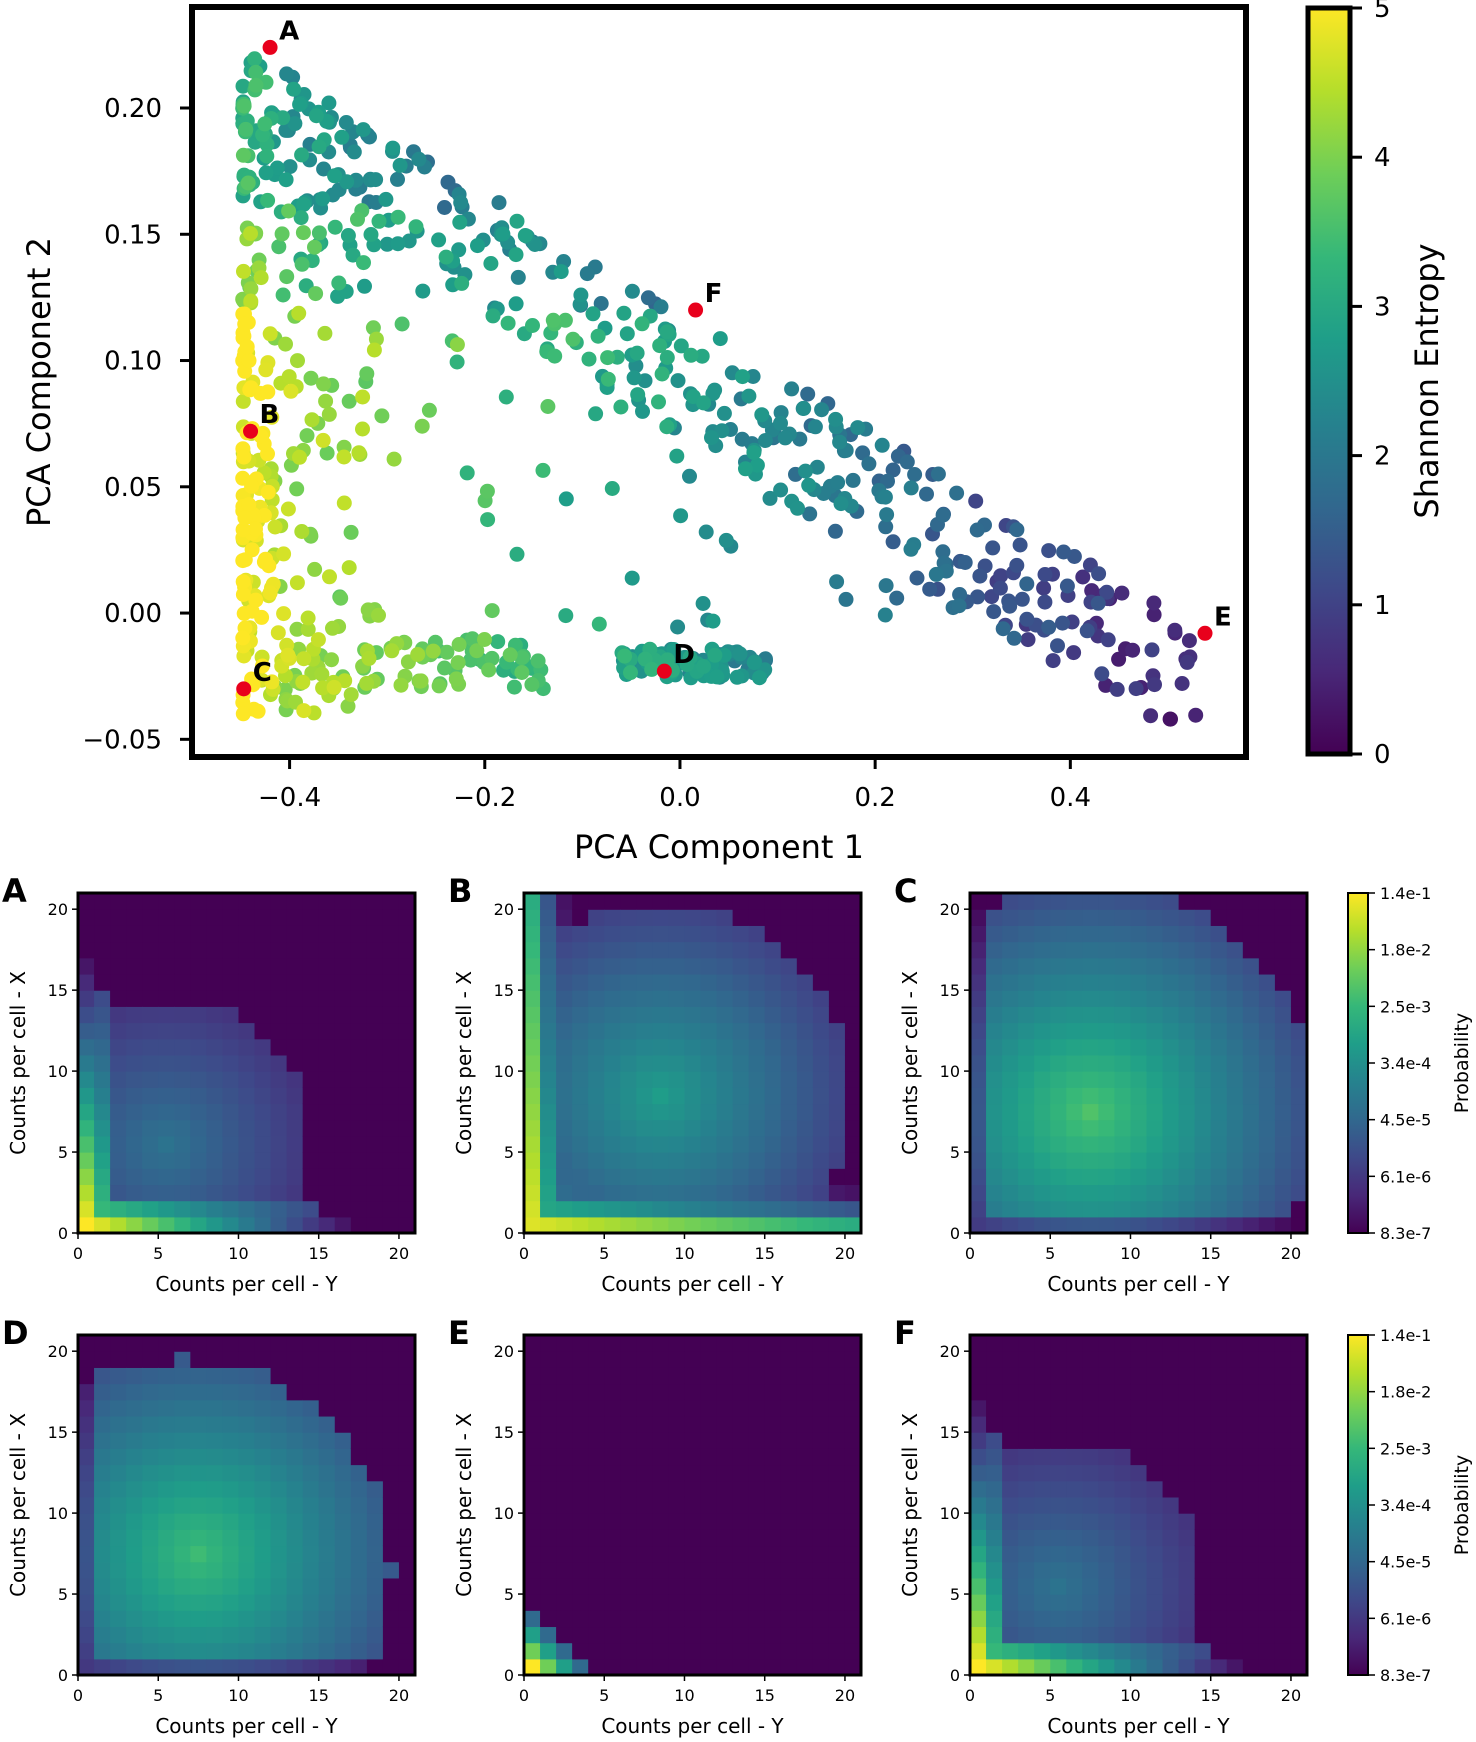  I want to click on heatmap-x-tick-label: 5, so click(158, 1695).